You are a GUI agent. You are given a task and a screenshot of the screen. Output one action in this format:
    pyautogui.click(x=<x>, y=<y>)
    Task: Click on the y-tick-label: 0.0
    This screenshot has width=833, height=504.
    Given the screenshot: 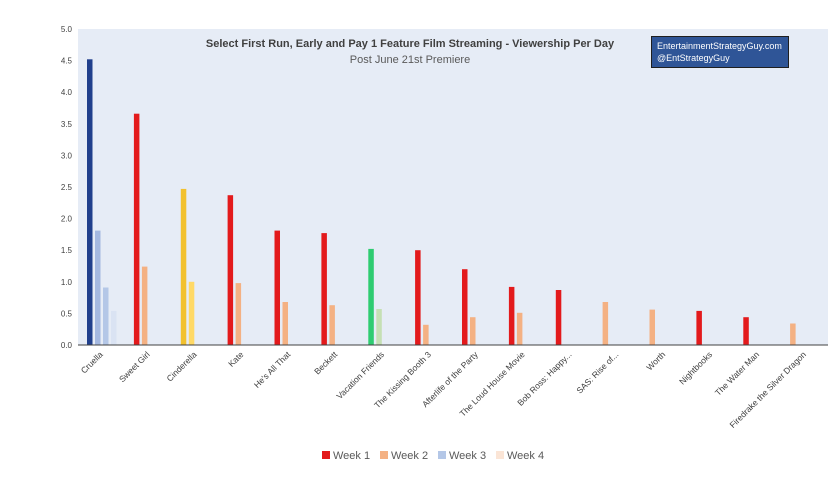 What is the action you would take?
    pyautogui.click(x=67, y=345)
    